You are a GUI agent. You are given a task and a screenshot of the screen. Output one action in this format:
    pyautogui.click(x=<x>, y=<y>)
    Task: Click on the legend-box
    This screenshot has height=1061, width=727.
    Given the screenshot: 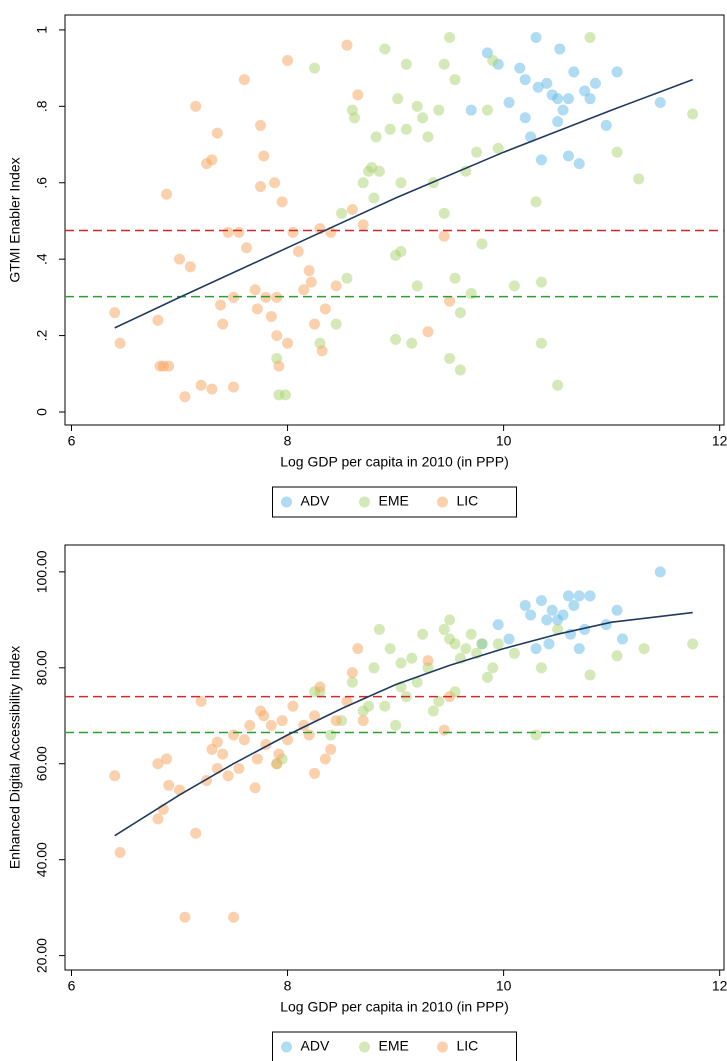 What is the action you would take?
    pyautogui.click(x=394, y=1046)
    